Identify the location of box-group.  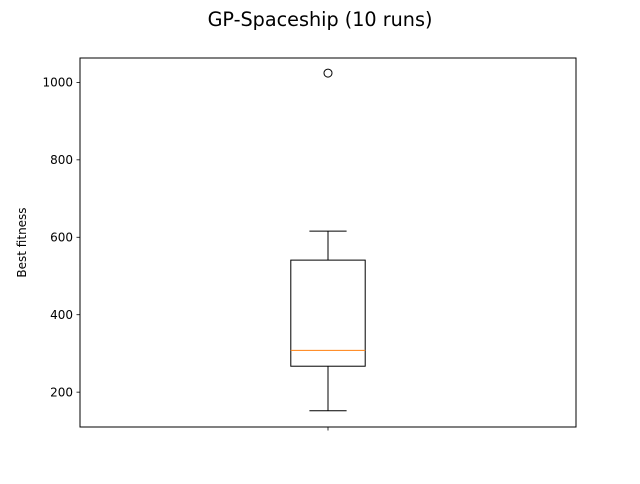
(328, 240).